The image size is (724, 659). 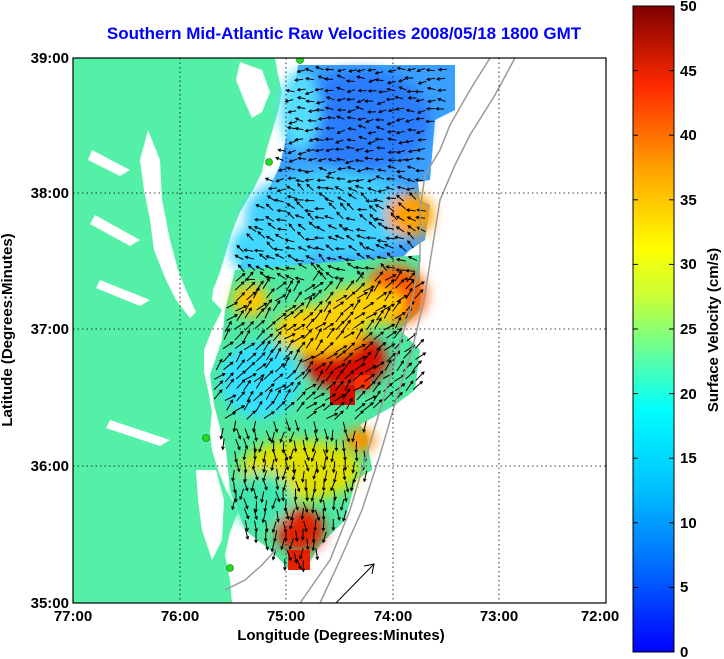 What do you see at coordinates (286, 616) in the screenshot?
I see `x-tick-label: 75:00` at bounding box center [286, 616].